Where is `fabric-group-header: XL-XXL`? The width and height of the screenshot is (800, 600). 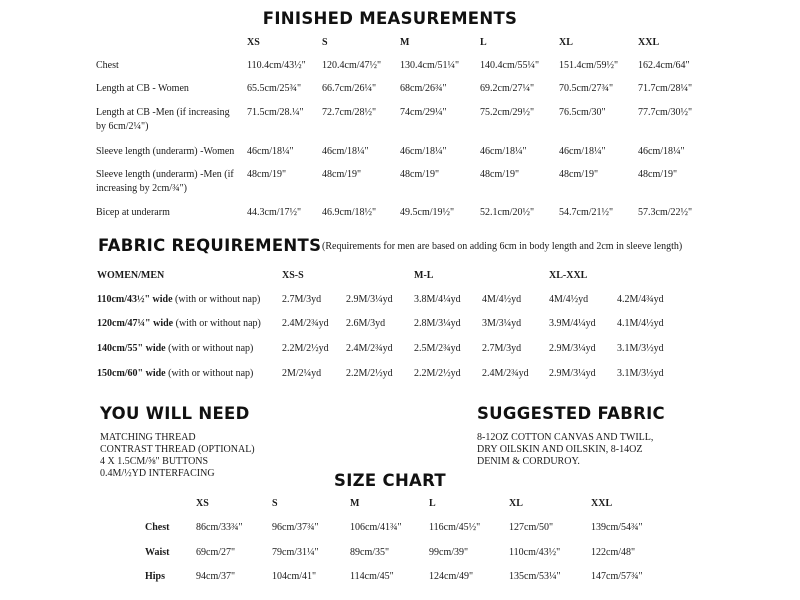
fabric-group-header: XL-XXL is located at coordinates (568, 275).